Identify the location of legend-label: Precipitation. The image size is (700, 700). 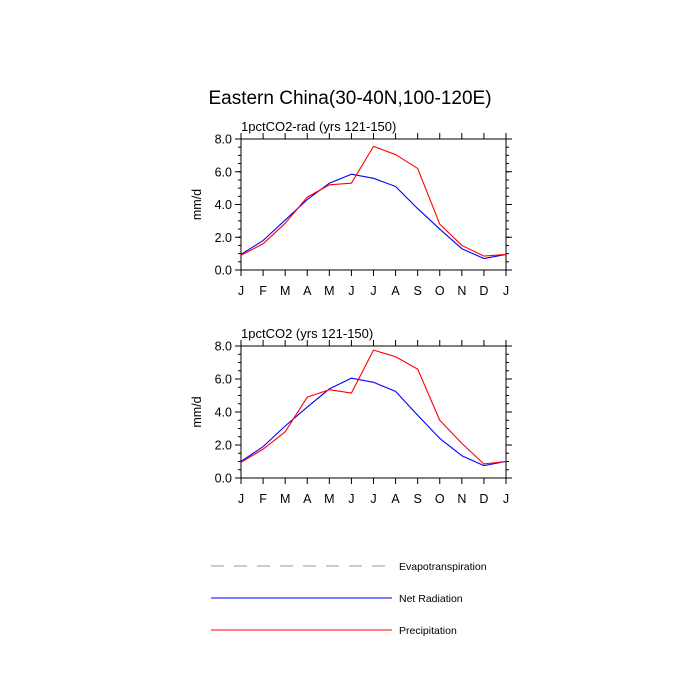
(428, 631).